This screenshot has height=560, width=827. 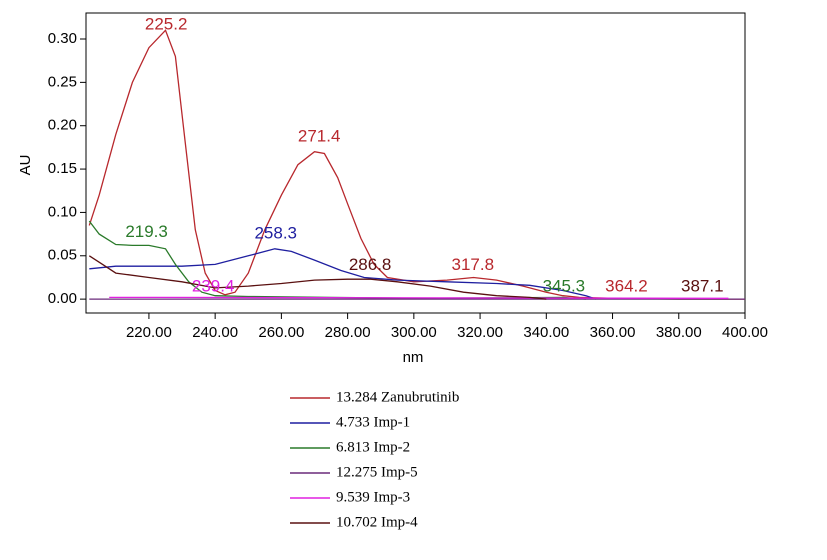 I want to click on peak-label: 258.3, so click(x=275, y=233).